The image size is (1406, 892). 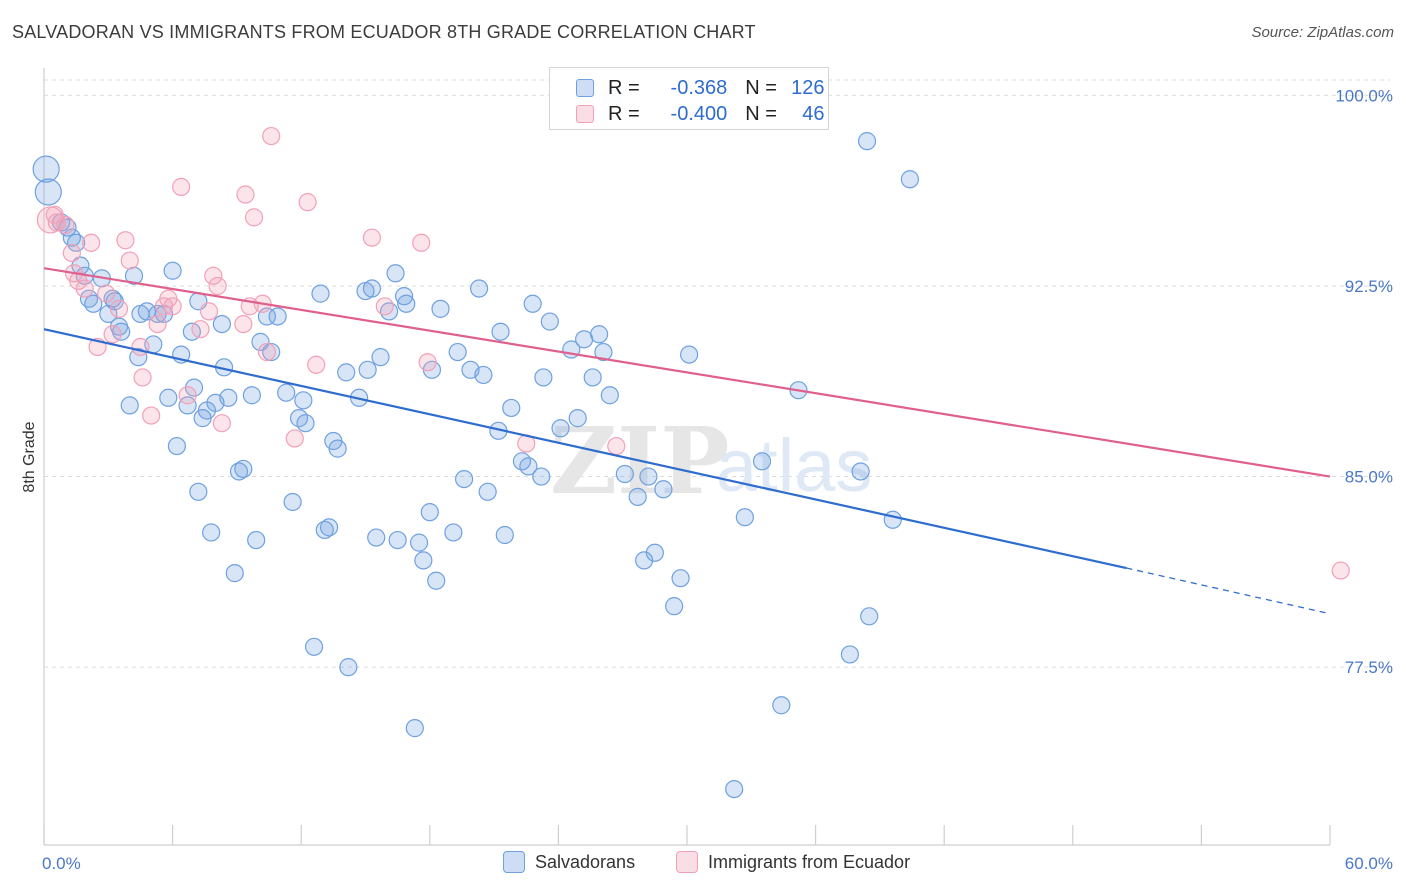 I want to click on x-tick-label: 0.0%, so click(x=61, y=863).